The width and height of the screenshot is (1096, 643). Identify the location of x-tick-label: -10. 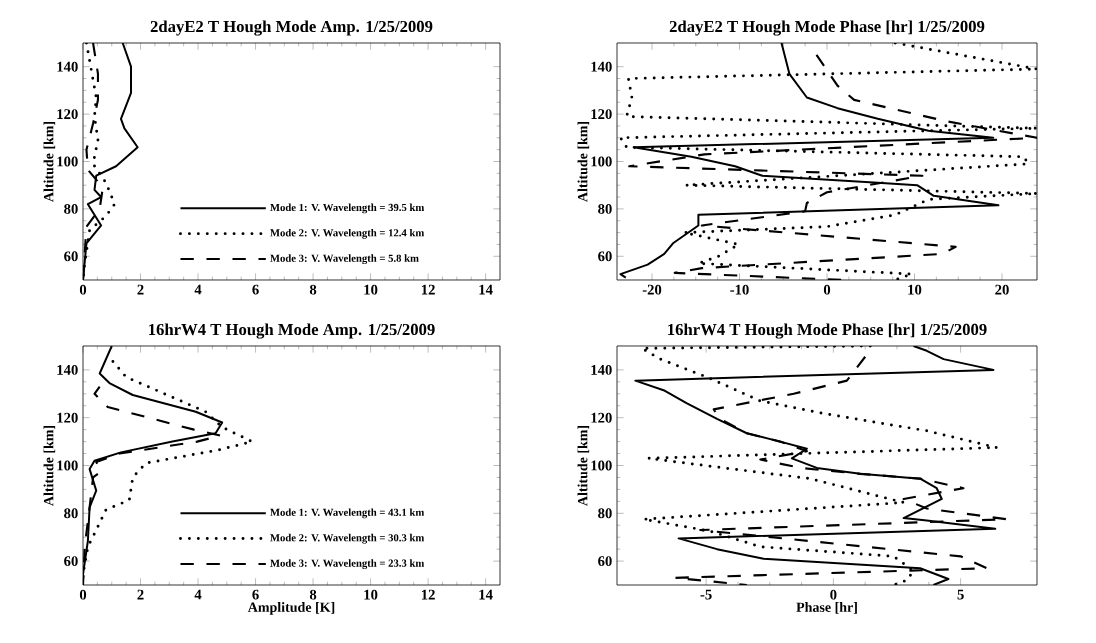
(739, 289).